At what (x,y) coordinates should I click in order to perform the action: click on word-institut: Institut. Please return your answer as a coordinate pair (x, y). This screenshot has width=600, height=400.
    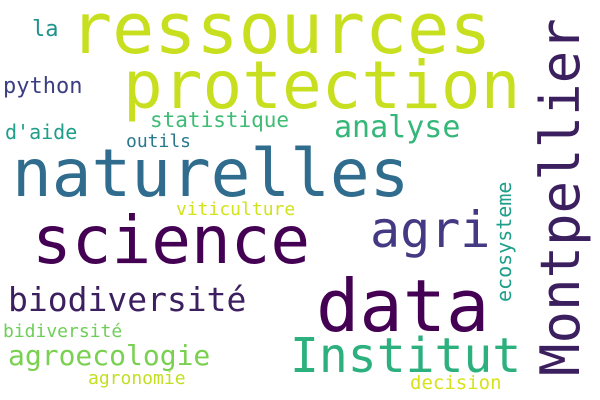
    Looking at the image, I should click on (406, 356).